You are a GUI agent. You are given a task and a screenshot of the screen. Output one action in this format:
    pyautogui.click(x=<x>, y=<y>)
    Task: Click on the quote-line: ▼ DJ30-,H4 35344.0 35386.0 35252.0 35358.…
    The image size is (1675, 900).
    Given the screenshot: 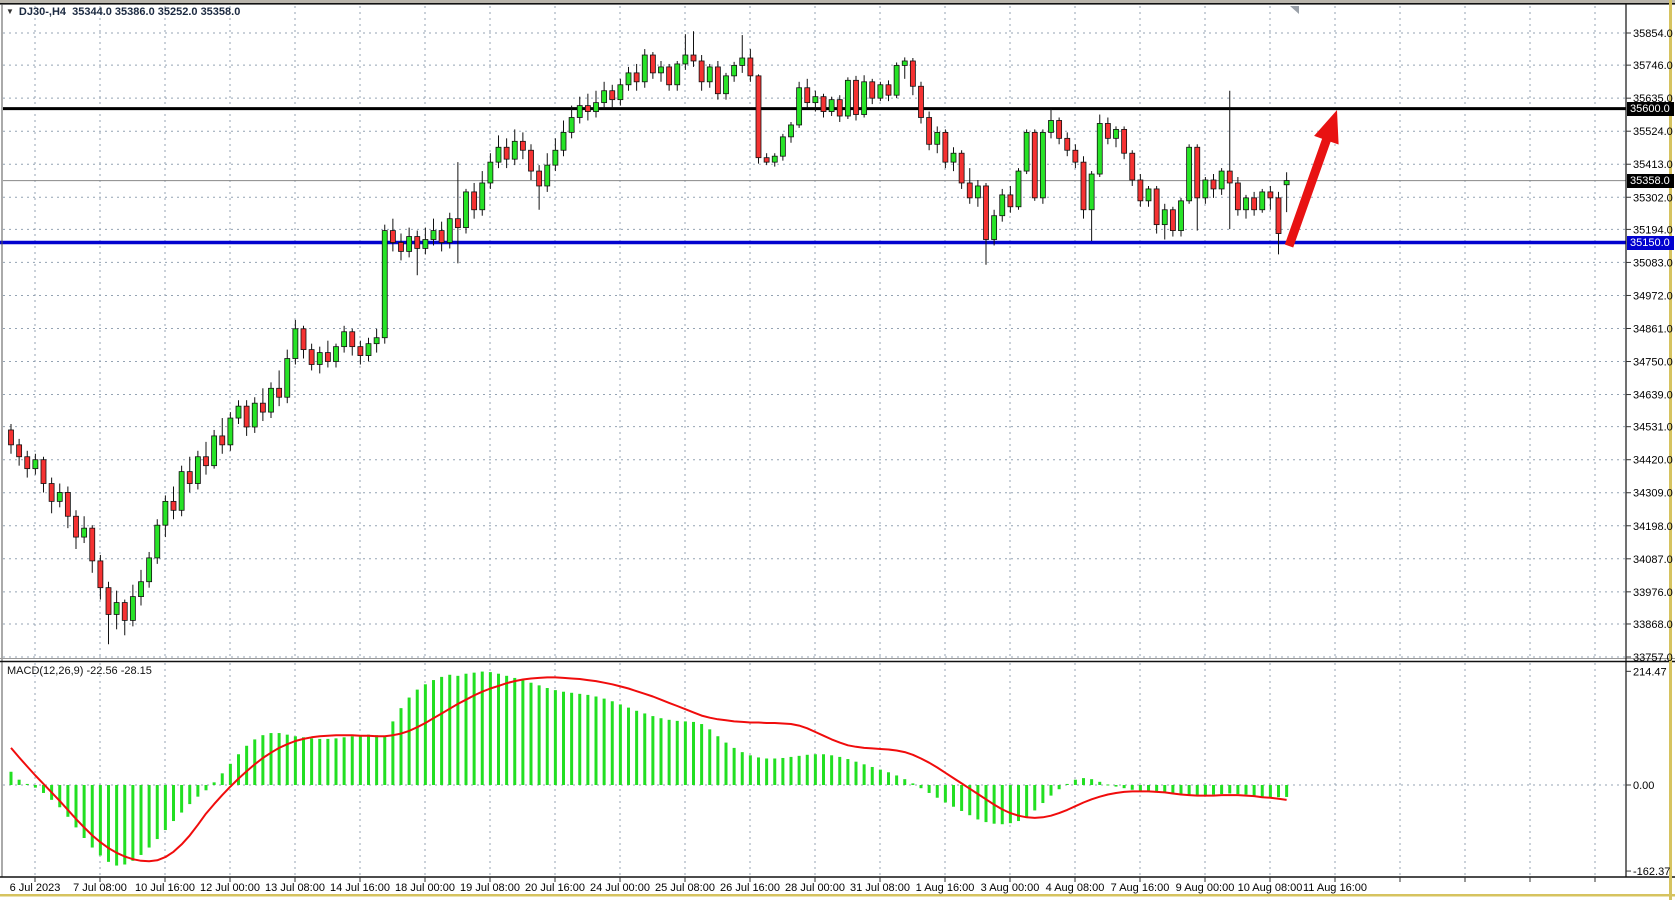 What is the action you would take?
    pyautogui.click(x=123, y=11)
    